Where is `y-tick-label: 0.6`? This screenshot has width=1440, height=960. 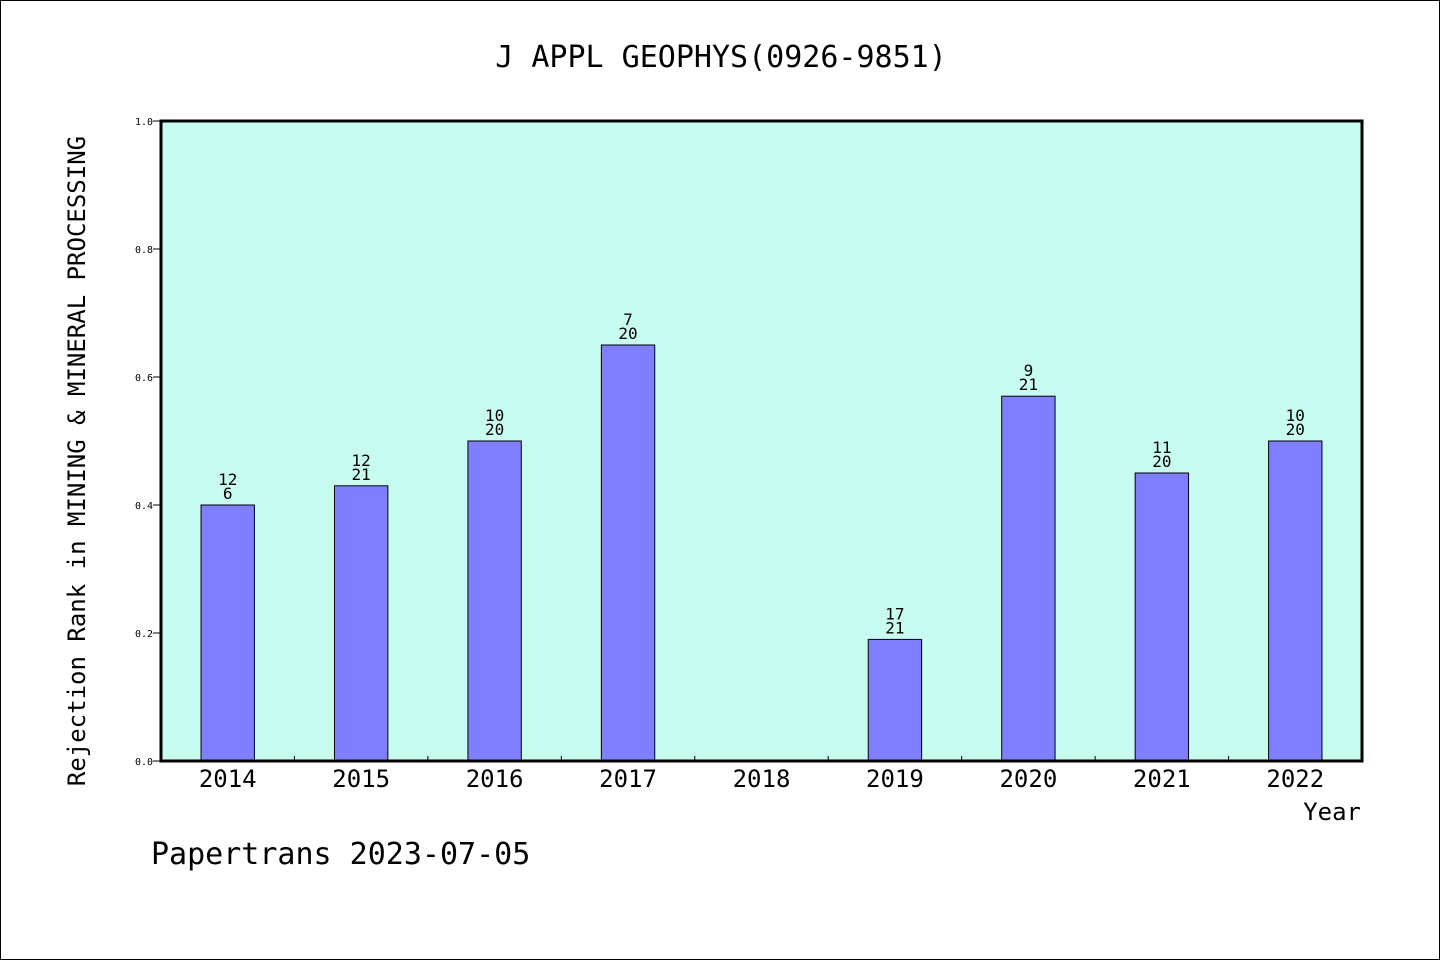
y-tick-label: 0.6 is located at coordinates (144, 378).